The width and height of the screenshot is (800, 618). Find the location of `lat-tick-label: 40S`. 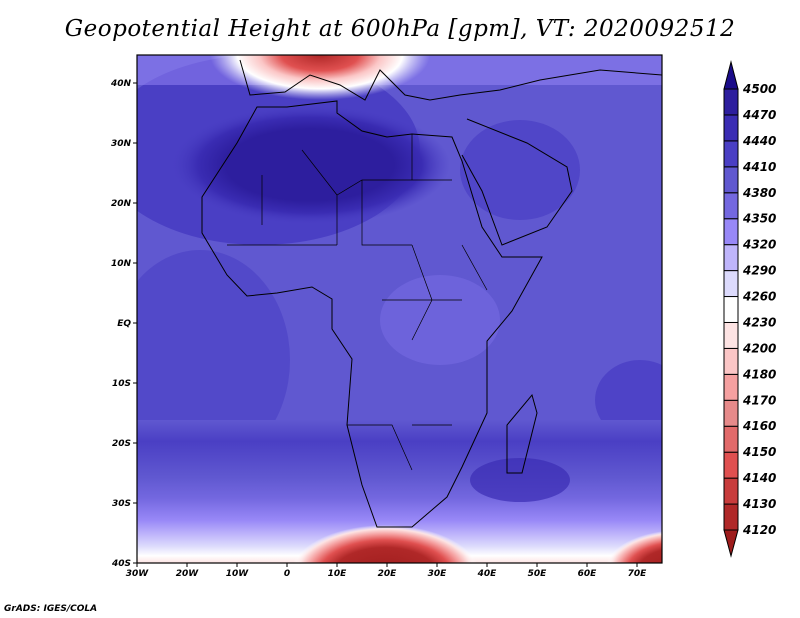

lat-tick-label: 40S is located at coordinates (121, 564).